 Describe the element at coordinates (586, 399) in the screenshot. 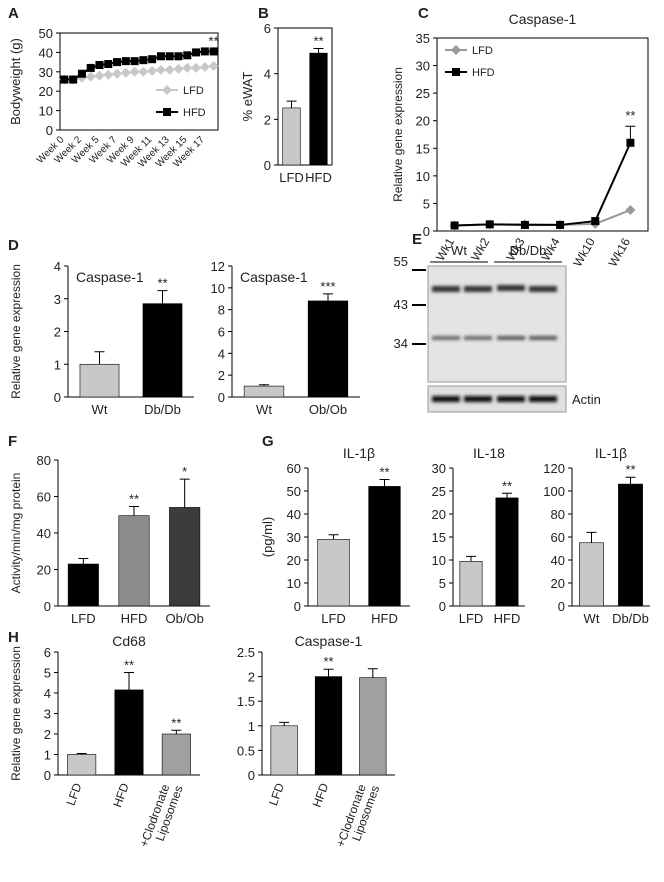

I see `band-label: Actin` at that location.